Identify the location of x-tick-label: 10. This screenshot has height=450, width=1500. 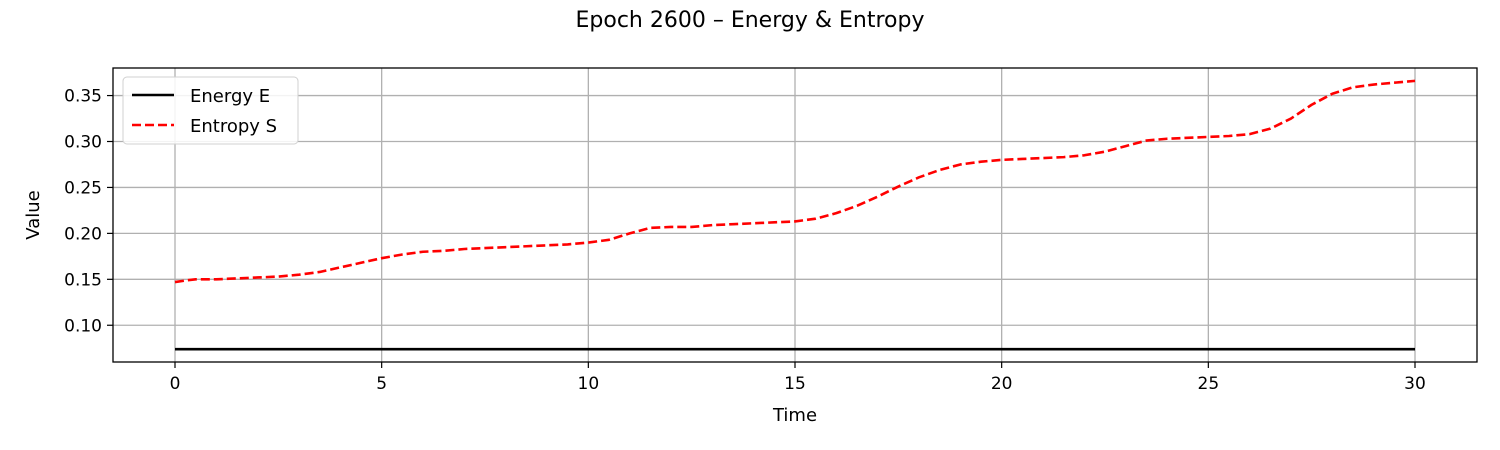
(589, 384).